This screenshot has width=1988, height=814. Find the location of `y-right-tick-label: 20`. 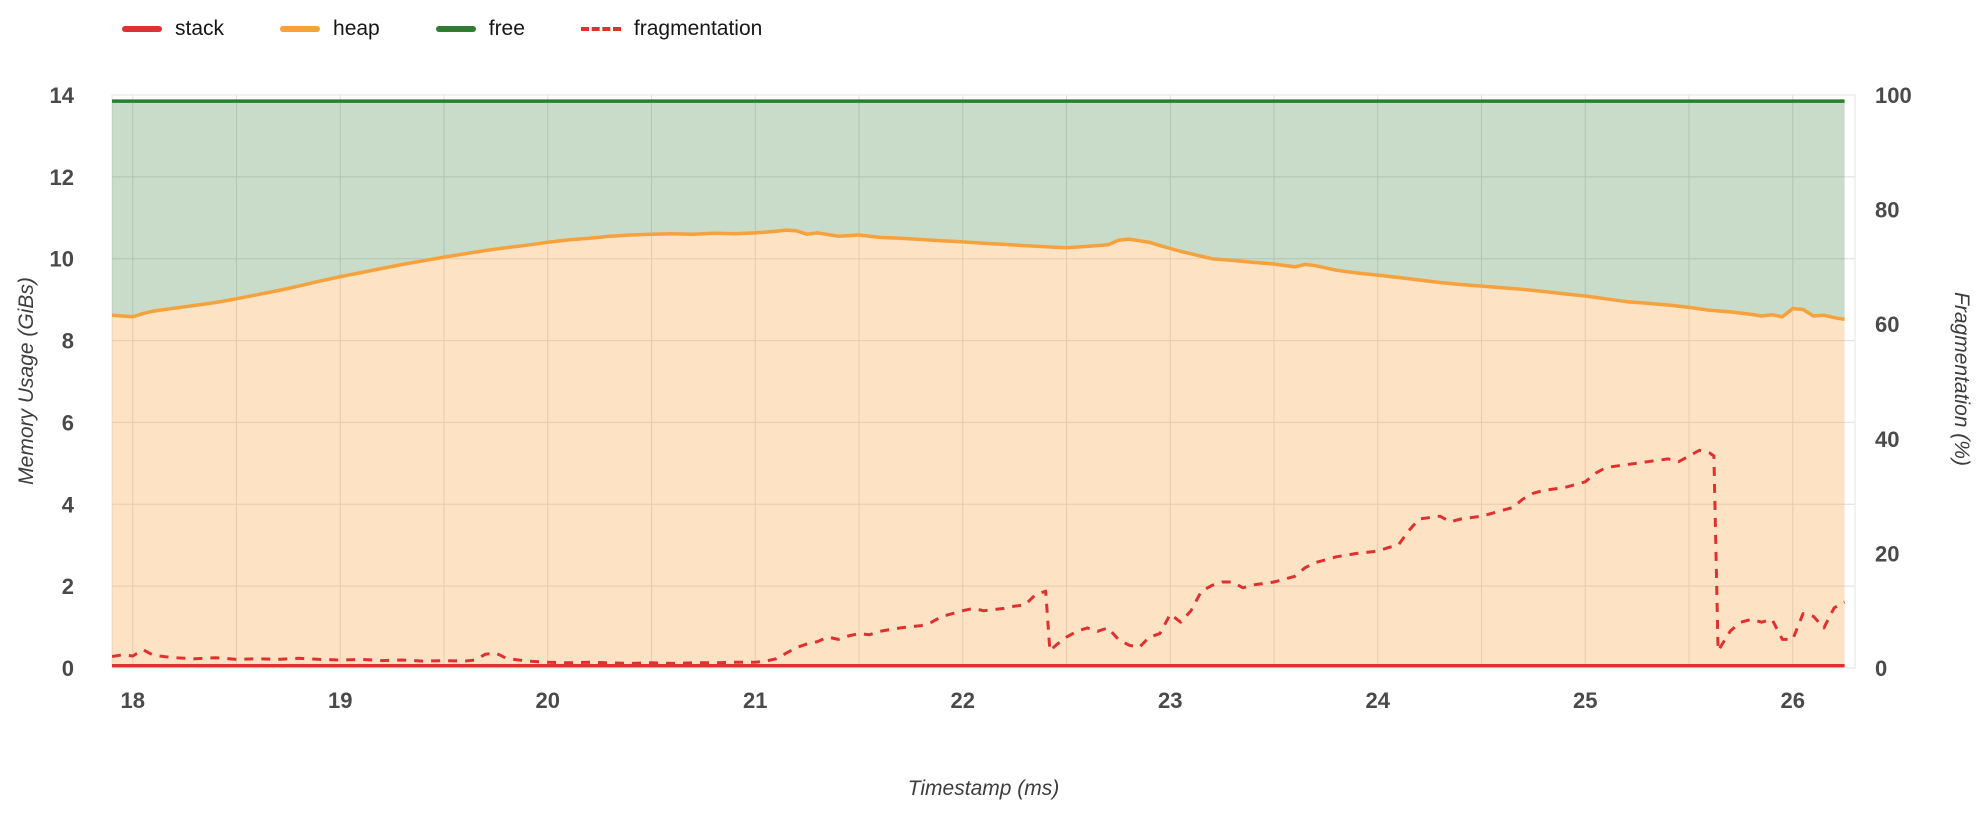

y-right-tick-label: 20 is located at coordinates (1887, 553).